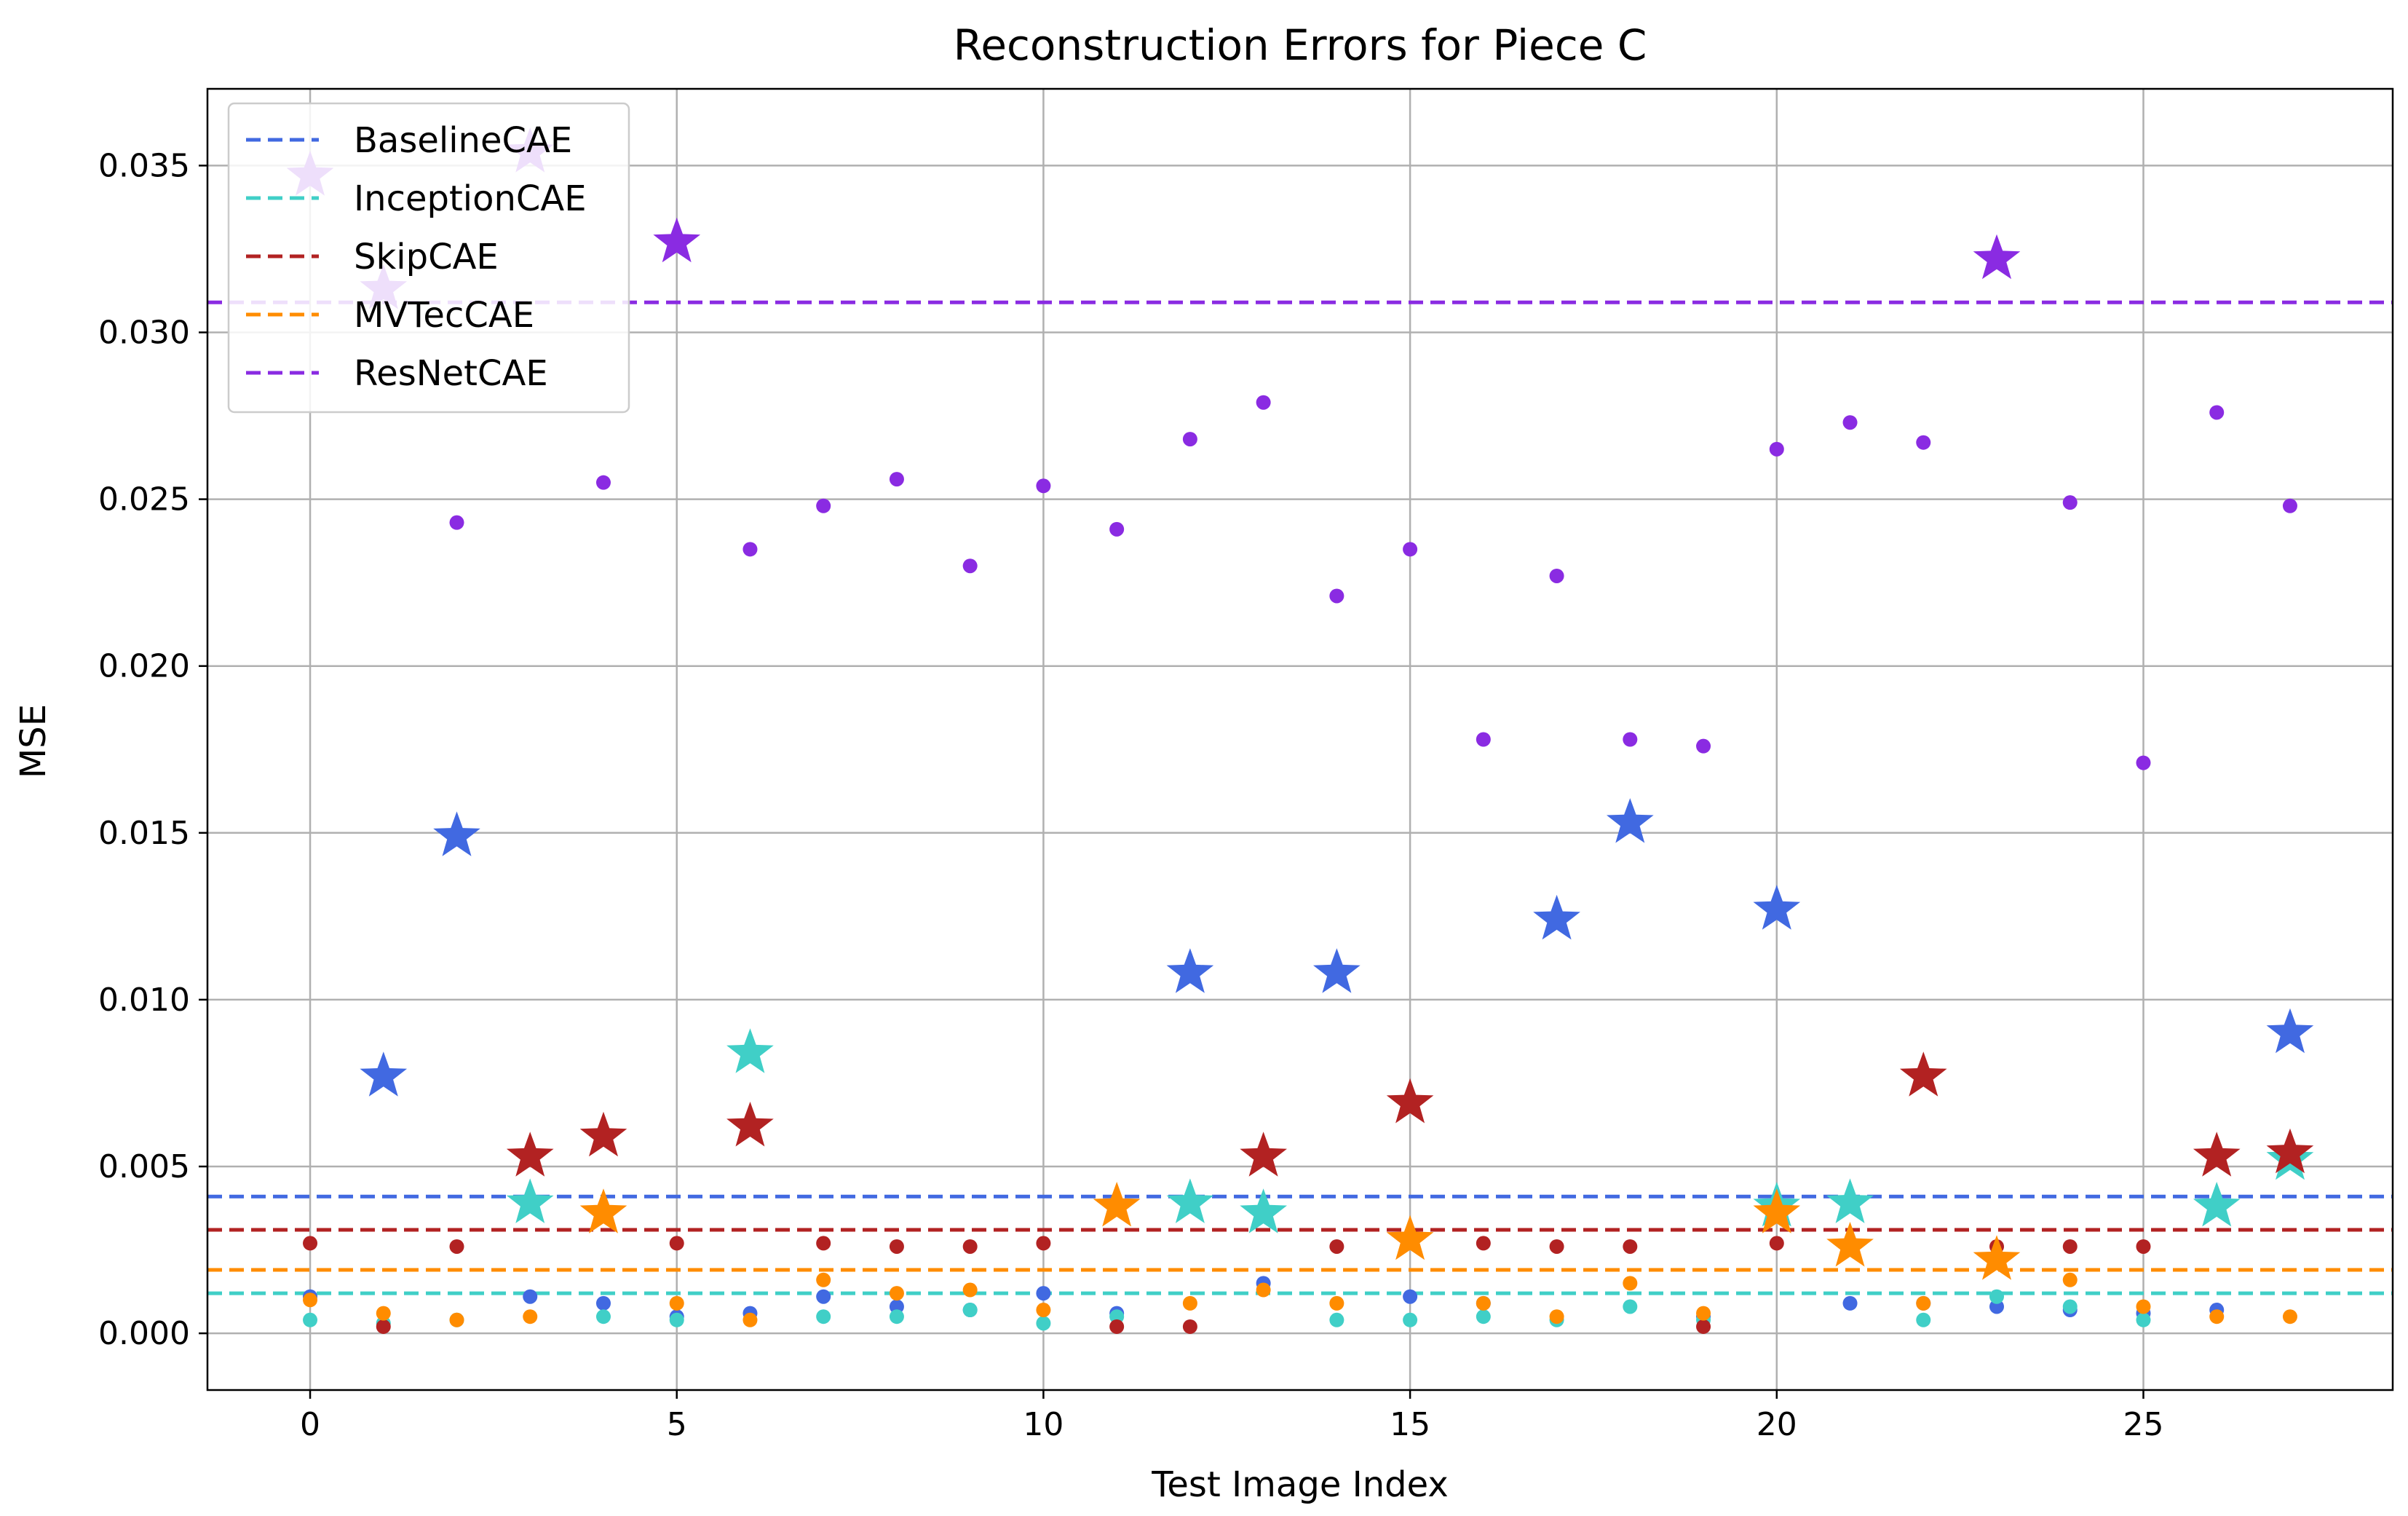 This screenshot has height=1516, width=2408. What do you see at coordinates (144, 165) in the screenshot?
I see `y-tick-label: 0.035` at bounding box center [144, 165].